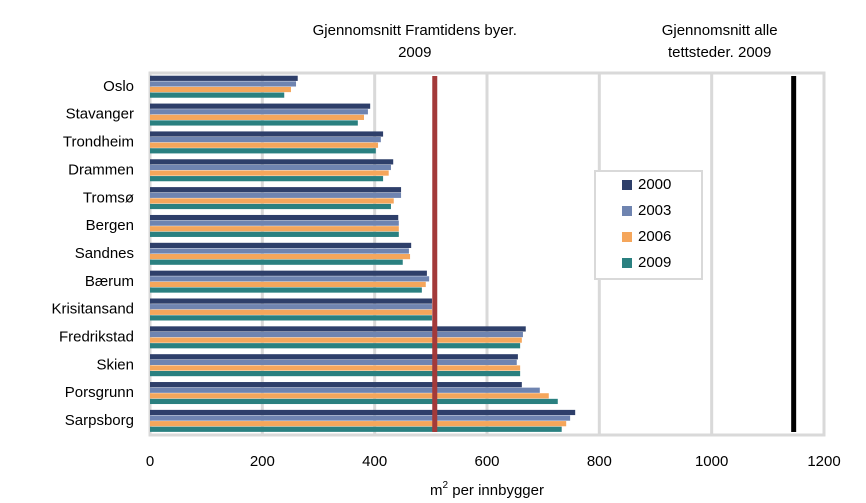  I want to click on x-tick-label: 800, so click(599, 461).